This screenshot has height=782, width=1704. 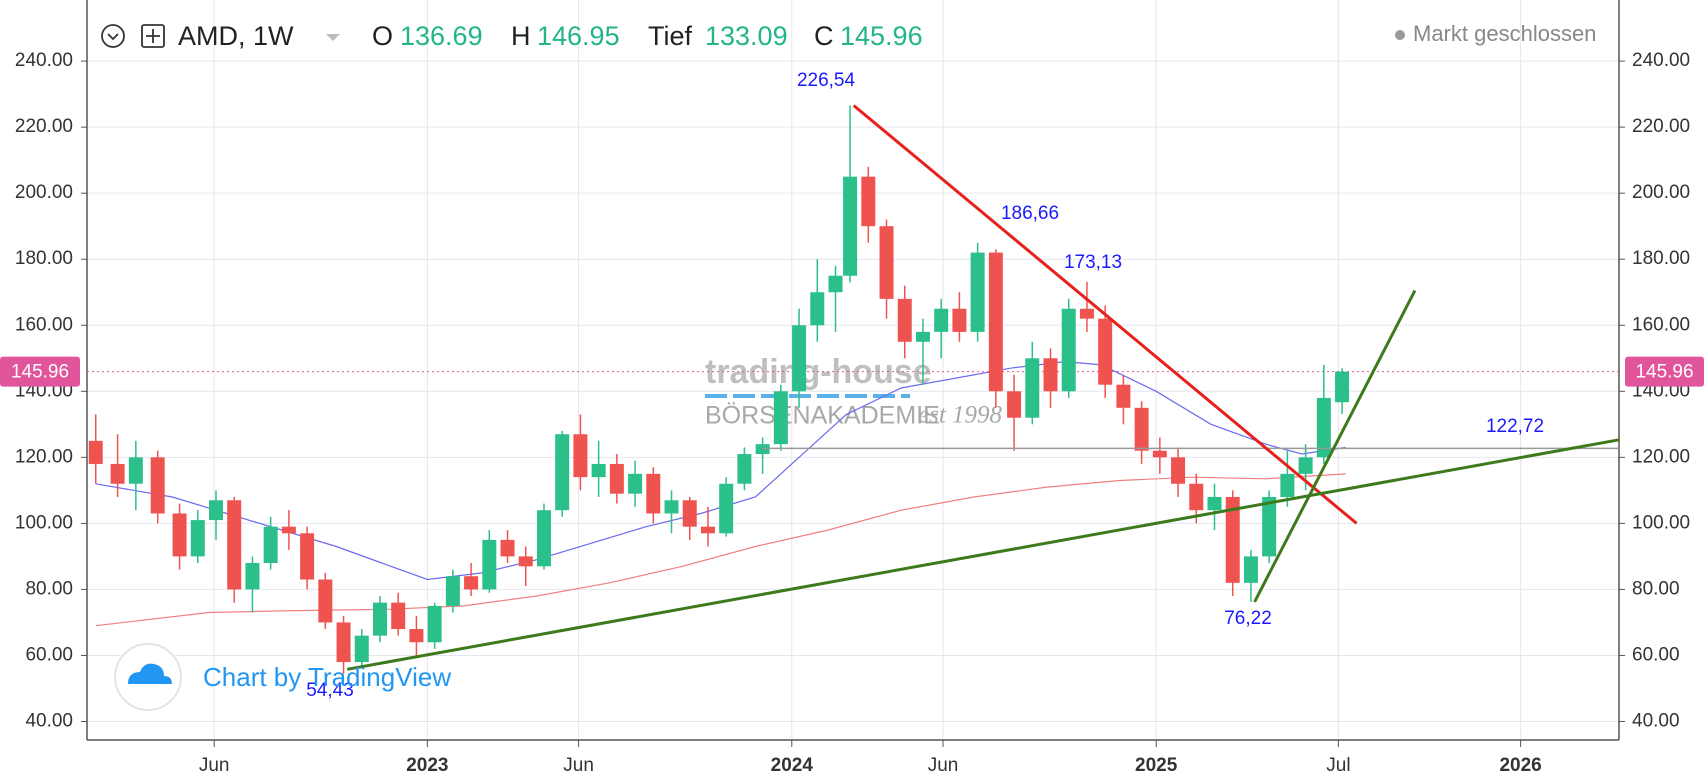 What do you see at coordinates (427, 765) in the screenshot?
I see `x-tick-label: 2023` at bounding box center [427, 765].